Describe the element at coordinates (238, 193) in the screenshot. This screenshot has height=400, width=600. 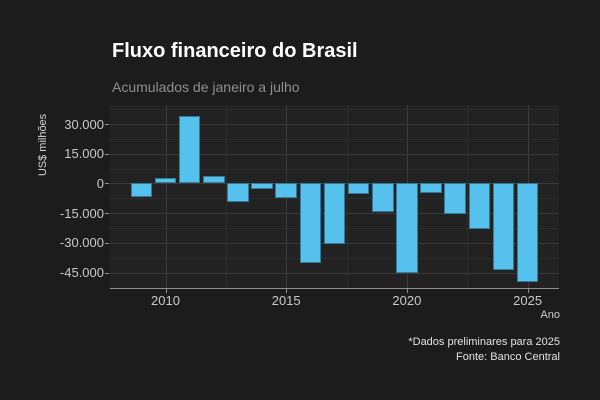
I see `bar-2013` at that location.